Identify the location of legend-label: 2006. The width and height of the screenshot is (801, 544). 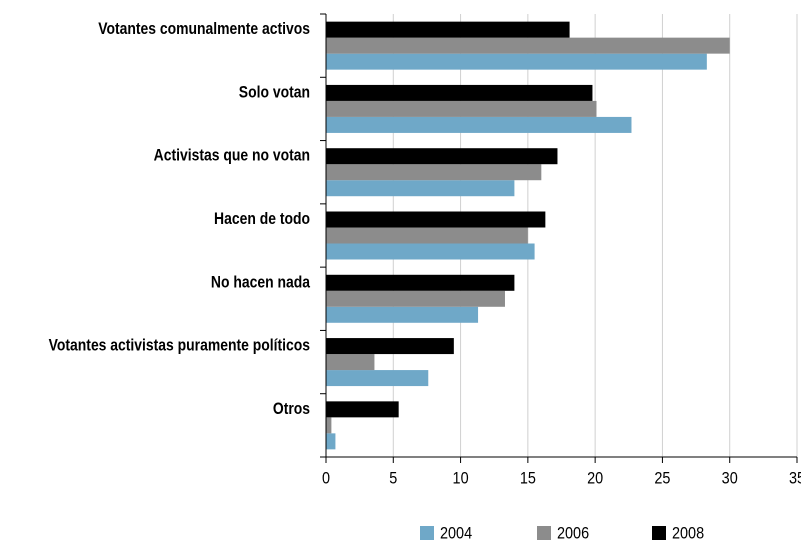
(573, 533).